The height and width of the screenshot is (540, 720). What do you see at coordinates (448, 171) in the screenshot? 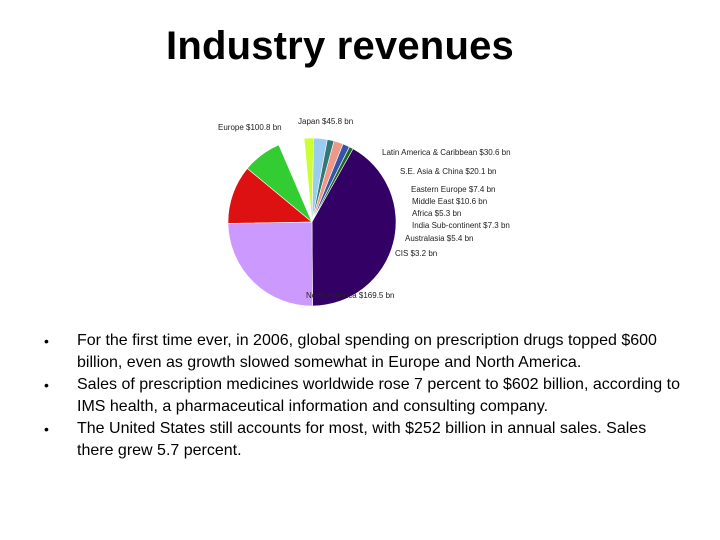
I see `pie-slice-label: S.E. Asia & China $20.1 bn` at bounding box center [448, 171].